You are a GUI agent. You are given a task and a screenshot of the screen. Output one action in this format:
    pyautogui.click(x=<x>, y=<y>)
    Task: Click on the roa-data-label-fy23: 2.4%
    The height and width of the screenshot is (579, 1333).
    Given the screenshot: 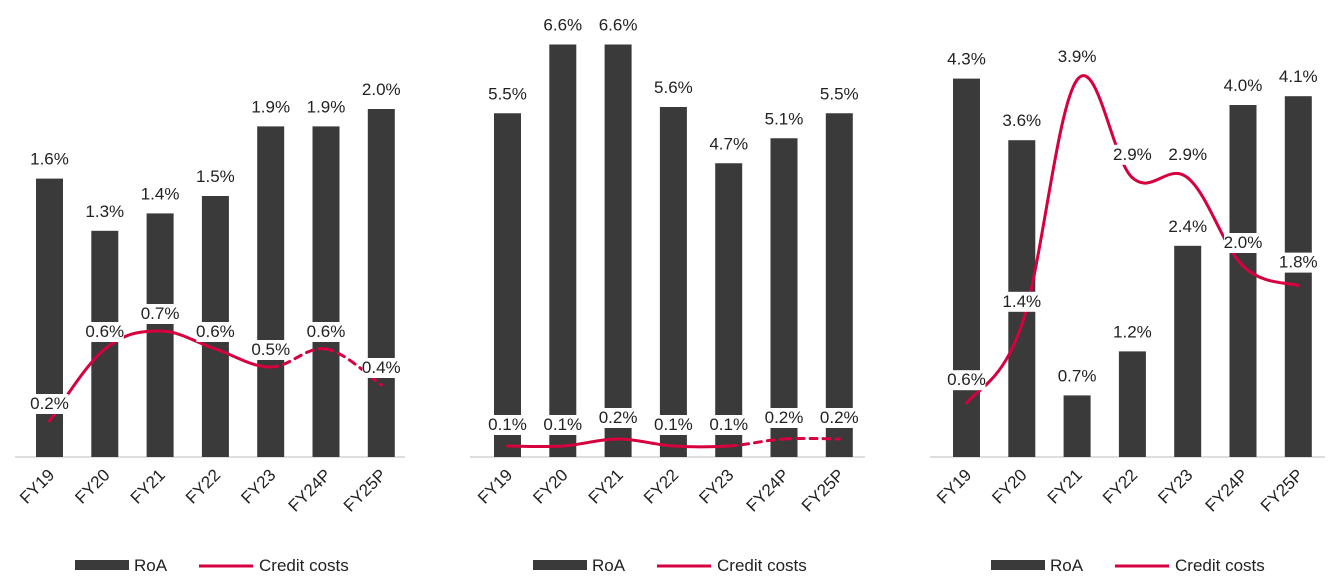 What is the action you would take?
    pyautogui.click(x=1187, y=226)
    